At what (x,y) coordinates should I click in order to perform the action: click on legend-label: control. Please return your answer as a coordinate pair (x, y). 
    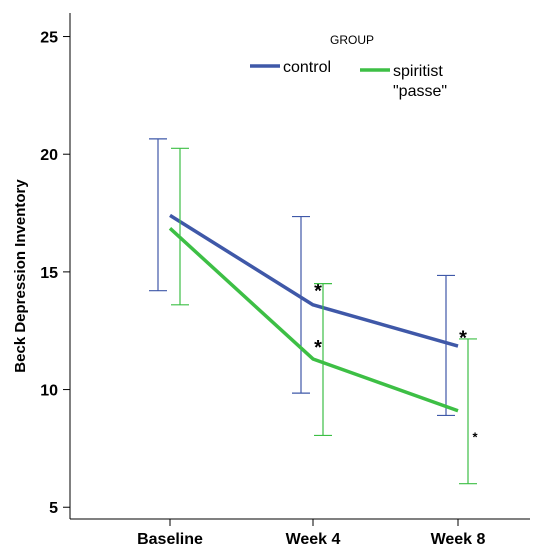
    Looking at the image, I should click on (307, 67).